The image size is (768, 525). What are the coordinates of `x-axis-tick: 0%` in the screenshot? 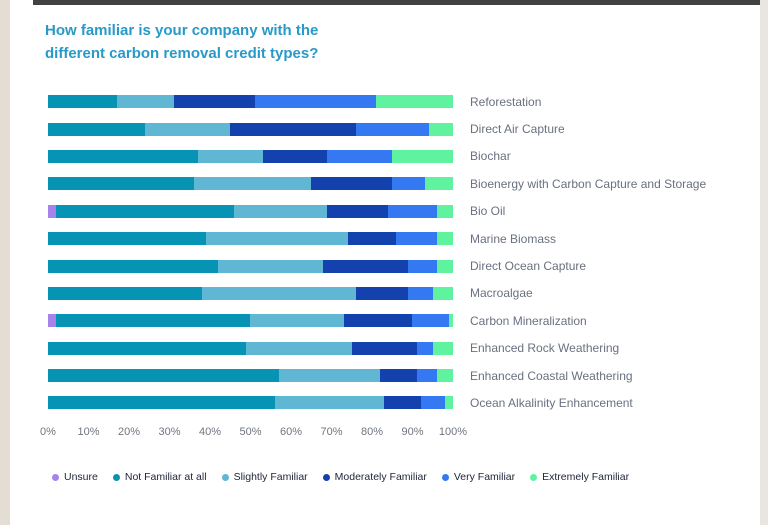 It's located at (48, 432).